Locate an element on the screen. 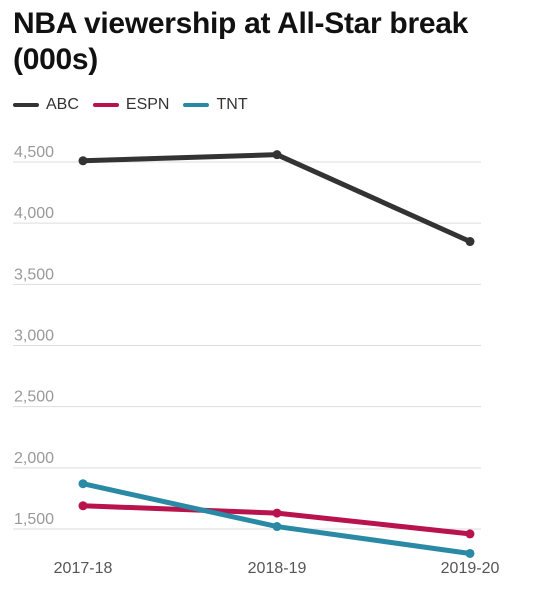 The width and height of the screenshot is (550, 593). chart-title: NBA viewership at All-Star break (000s) is located at coordinates (240, 41).